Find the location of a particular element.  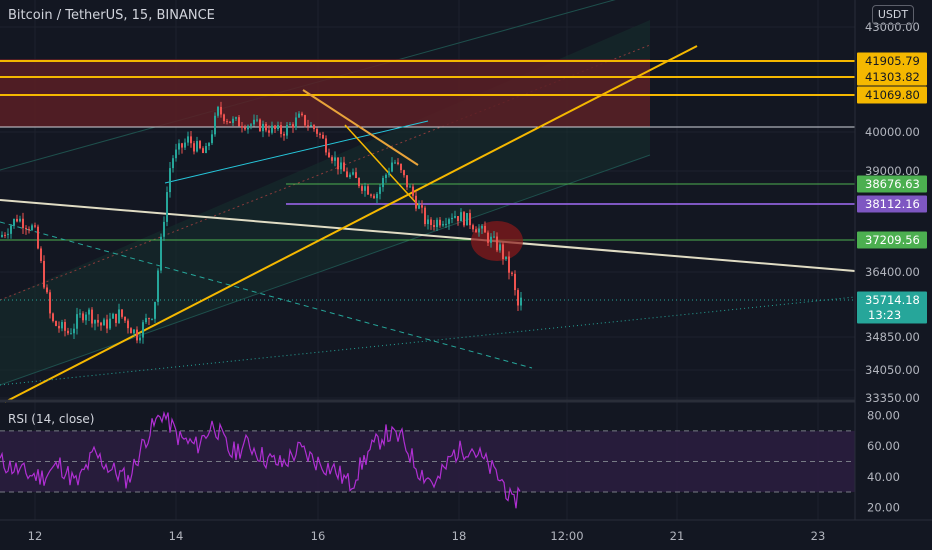

time-tick-label: 14 is located at coordinates (176, 536).